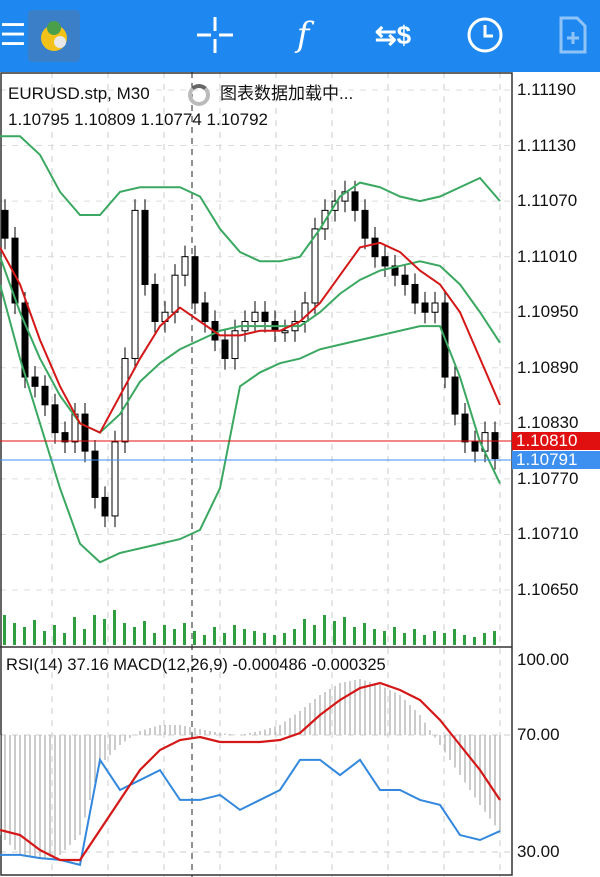 The image size is (600, 877). What do you see at coordinates (250, 199) in the screenshot?
I see `bollinger-upper-line` at bounding box center [250, 199].